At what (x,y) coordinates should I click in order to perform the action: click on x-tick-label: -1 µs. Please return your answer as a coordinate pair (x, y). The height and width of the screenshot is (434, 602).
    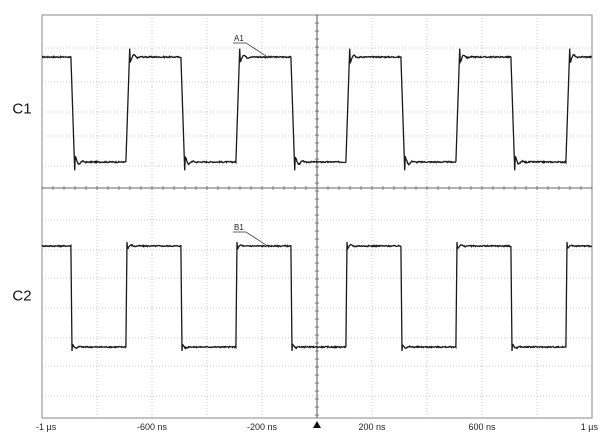
    Looking at the image, I should click on (46, 427).